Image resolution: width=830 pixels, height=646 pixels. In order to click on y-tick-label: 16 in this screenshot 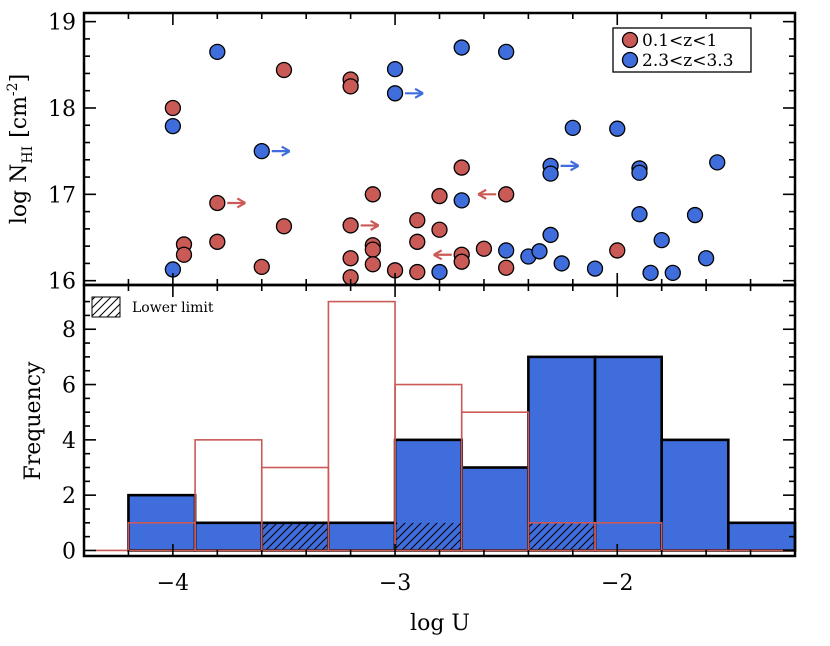, I will do `click(62, 282)`.